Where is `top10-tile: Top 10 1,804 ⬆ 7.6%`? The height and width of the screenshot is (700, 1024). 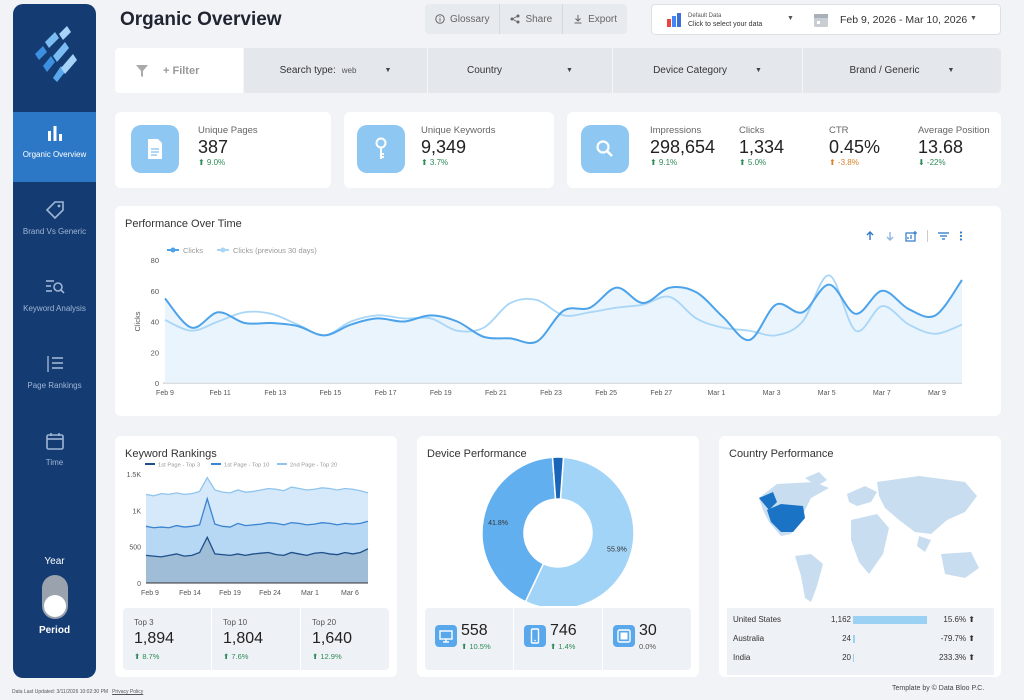 top10-tile: Top 10 1,804 ⬆ 7.6% is located at coordinates (256, 639).